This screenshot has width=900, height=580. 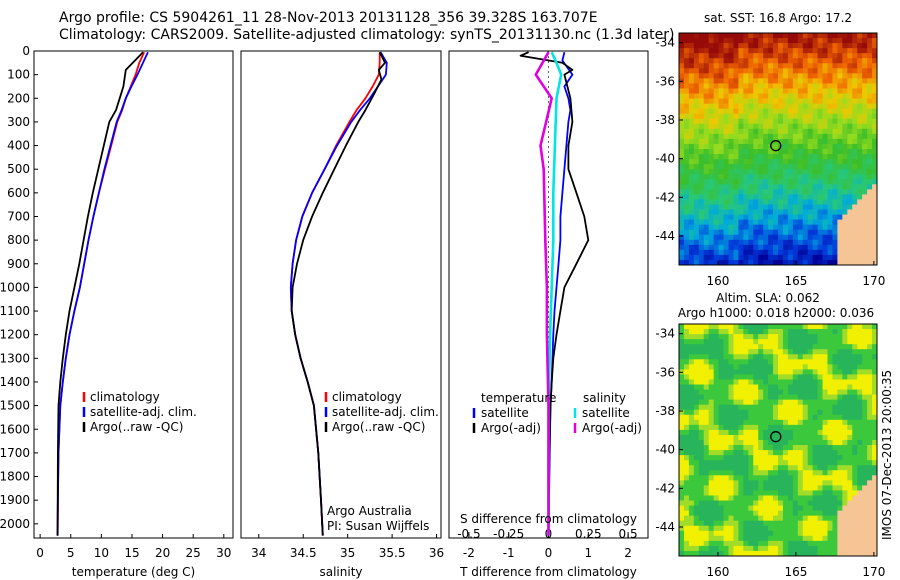 What do you see at coordinates (369, 511) in the screenshot?
I see `credit-line-1: Argo Australia` at bounding box center [369, 511].